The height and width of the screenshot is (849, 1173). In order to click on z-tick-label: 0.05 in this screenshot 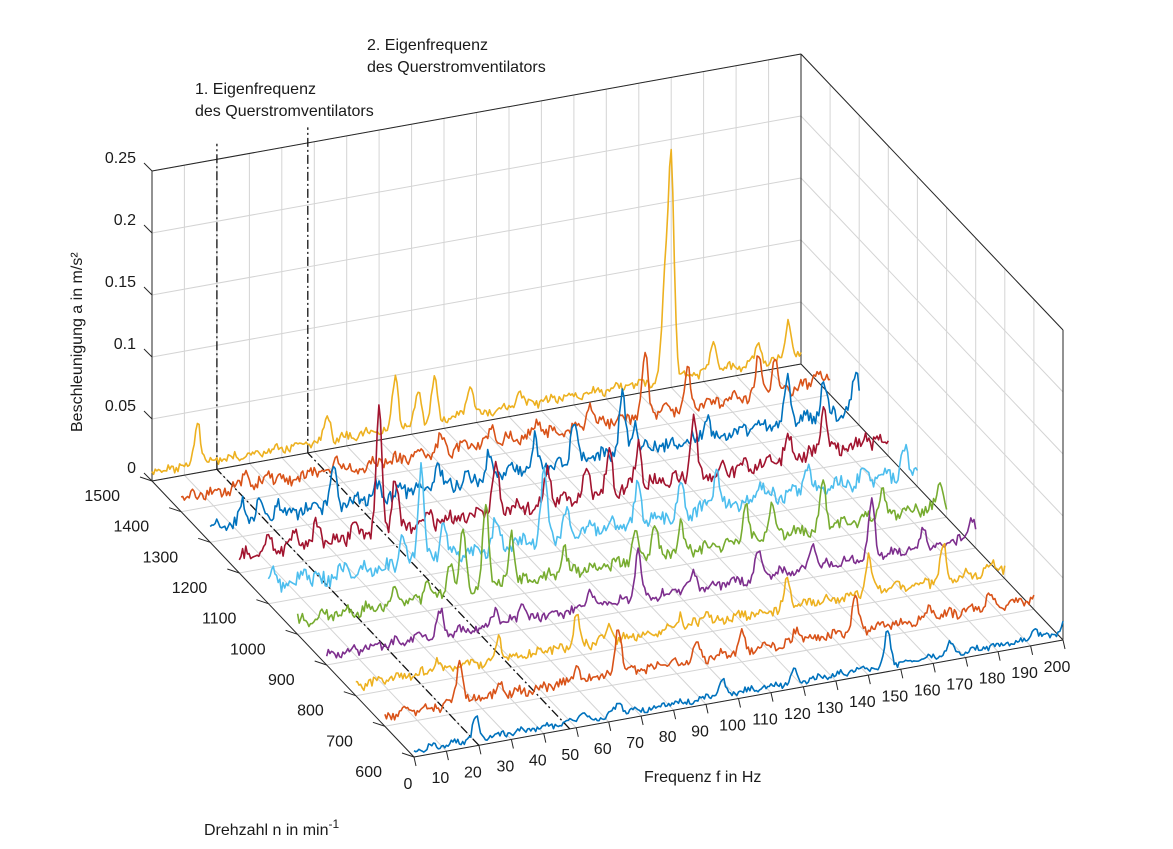, I will do `click(120, 406)`.